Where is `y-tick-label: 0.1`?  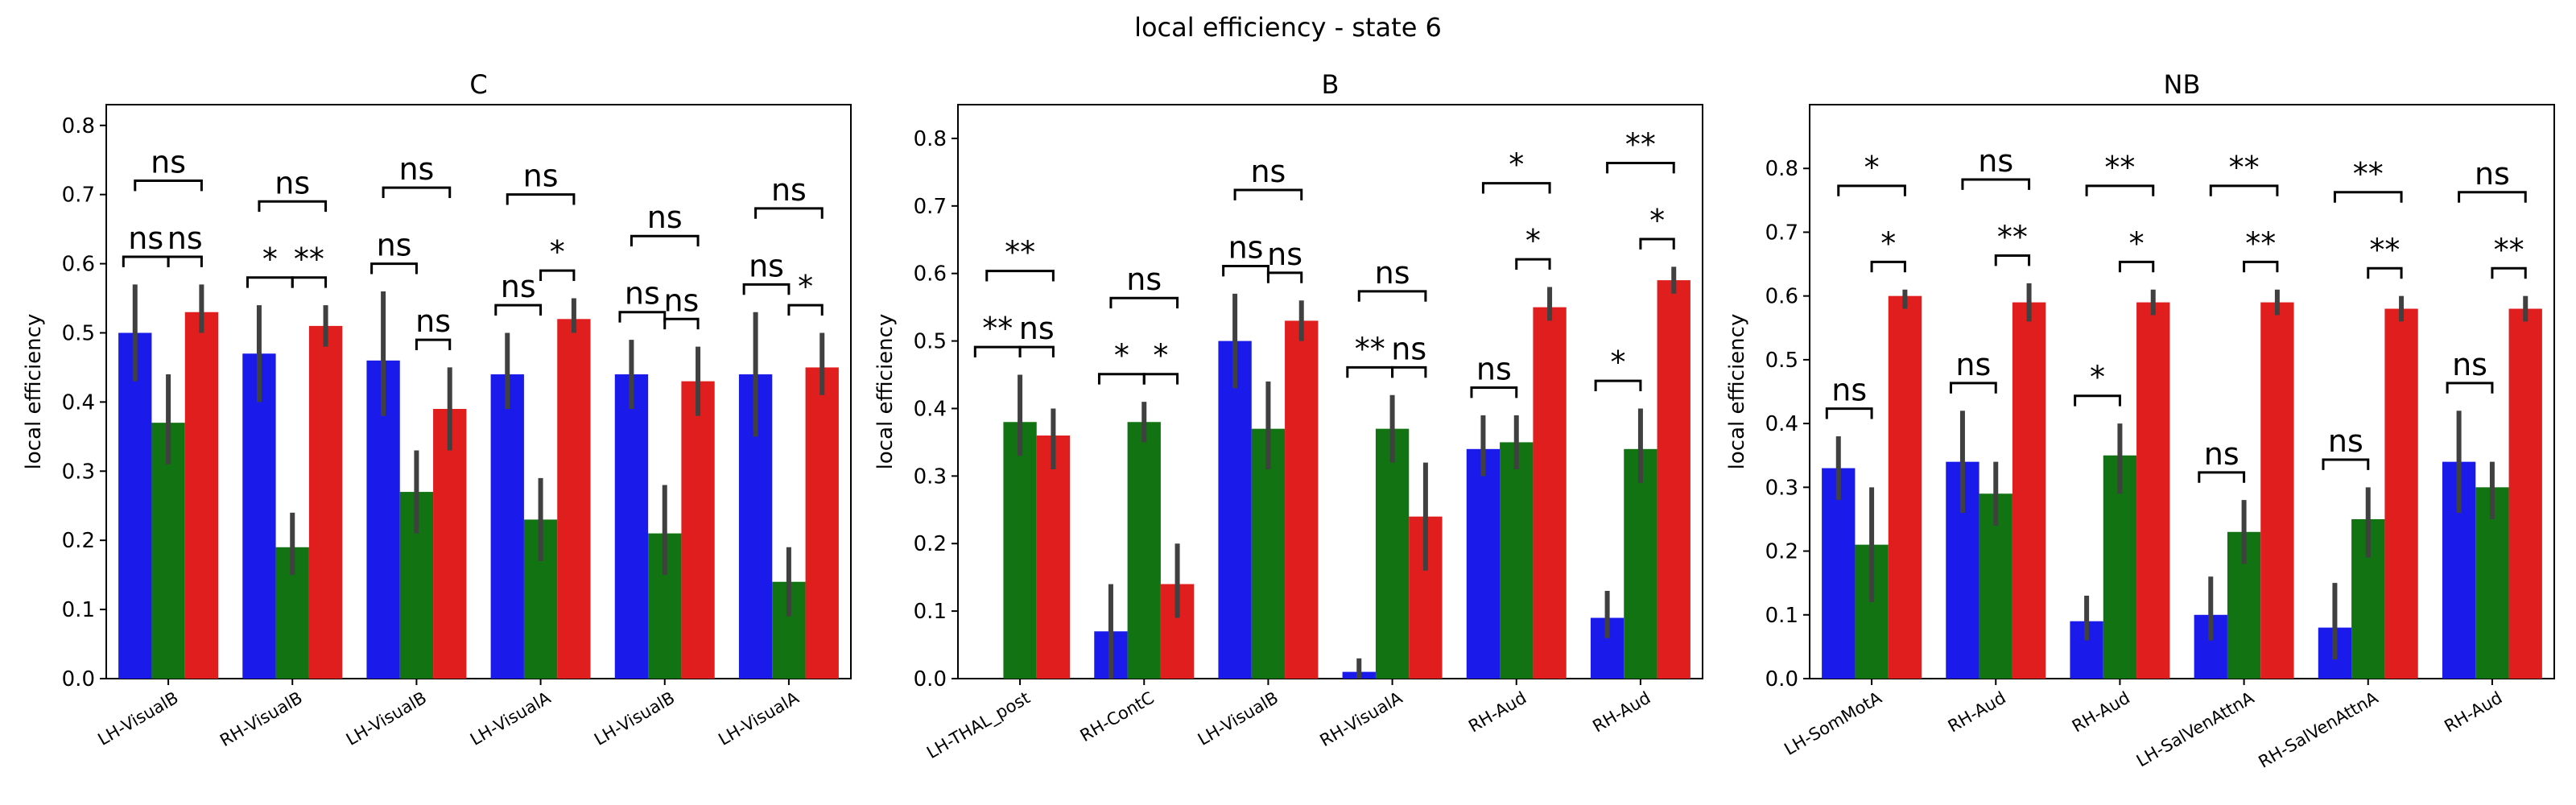
y-tick-label: 0.1 is located at coordinates (1781, 616).